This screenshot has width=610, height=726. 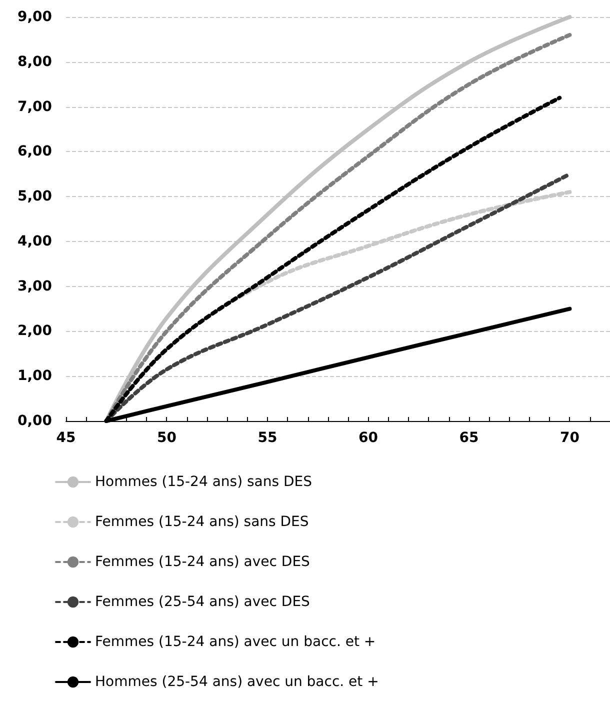 What do you see at coordinates (202, 602) in the screenshot?
I see `legend-label: Femmes (25-54 ans) avec DES` at bounding box center [202, 602].